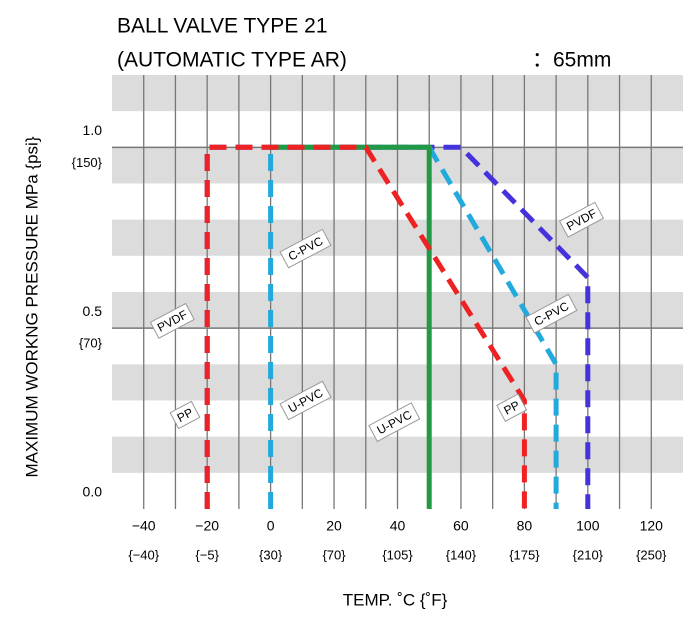 This screenshot has width=692, height=617. What do you see at coordinates (398, 526) in the screenshot?
I see `x-tick-label-celsius: 40` at bounding box center [398, 526].